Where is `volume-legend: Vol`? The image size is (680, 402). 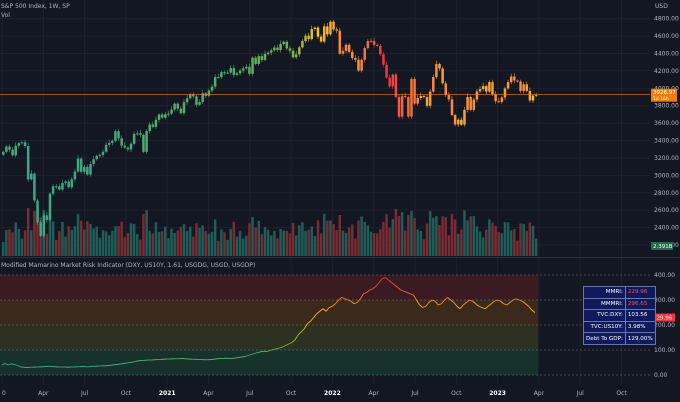
volume-legend: Vol is located at coordinates (5, 15).